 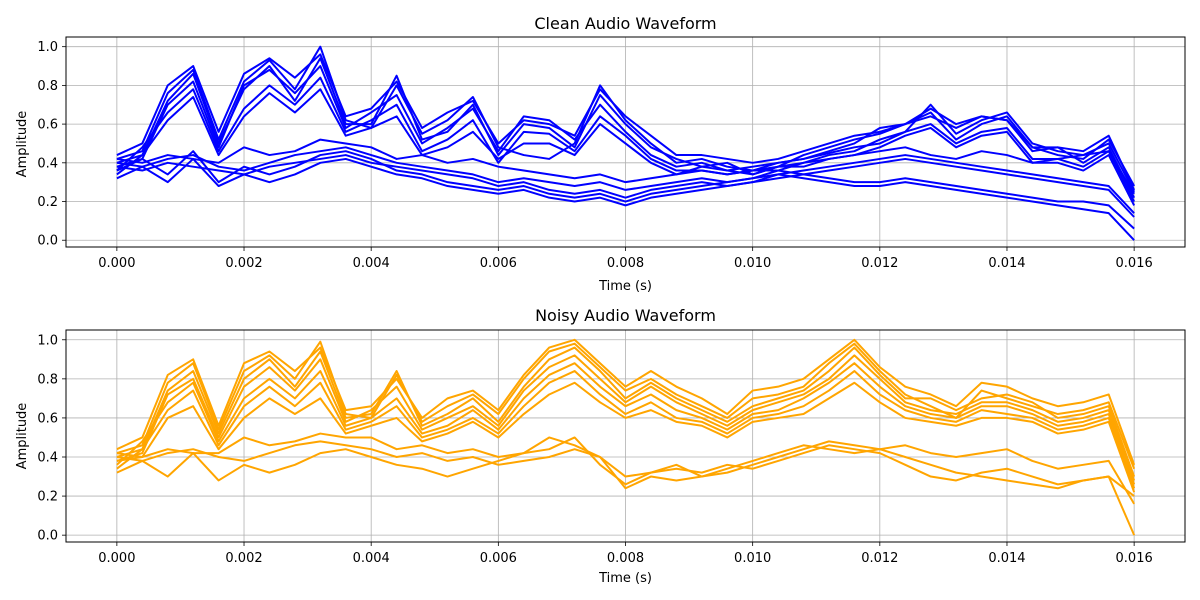 I want to click on clean-y-tick-label: 0.6, so click(x=47, y=125).